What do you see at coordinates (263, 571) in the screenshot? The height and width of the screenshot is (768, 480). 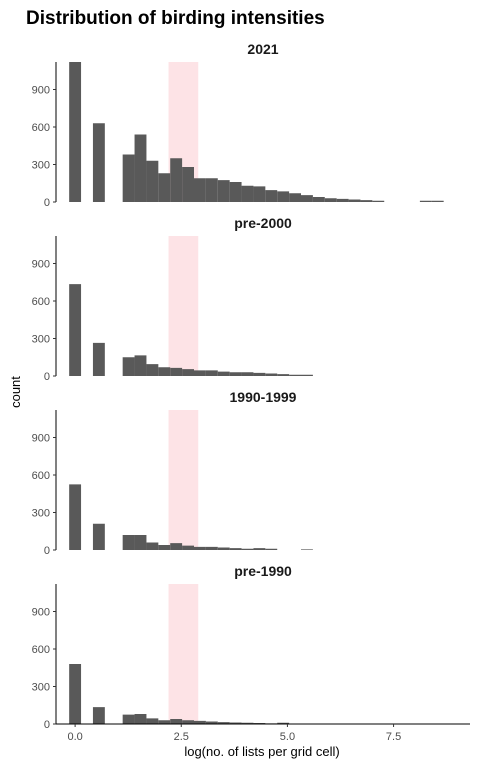 I see `facet-title: pre-1990` at bounding box center [263, 571].